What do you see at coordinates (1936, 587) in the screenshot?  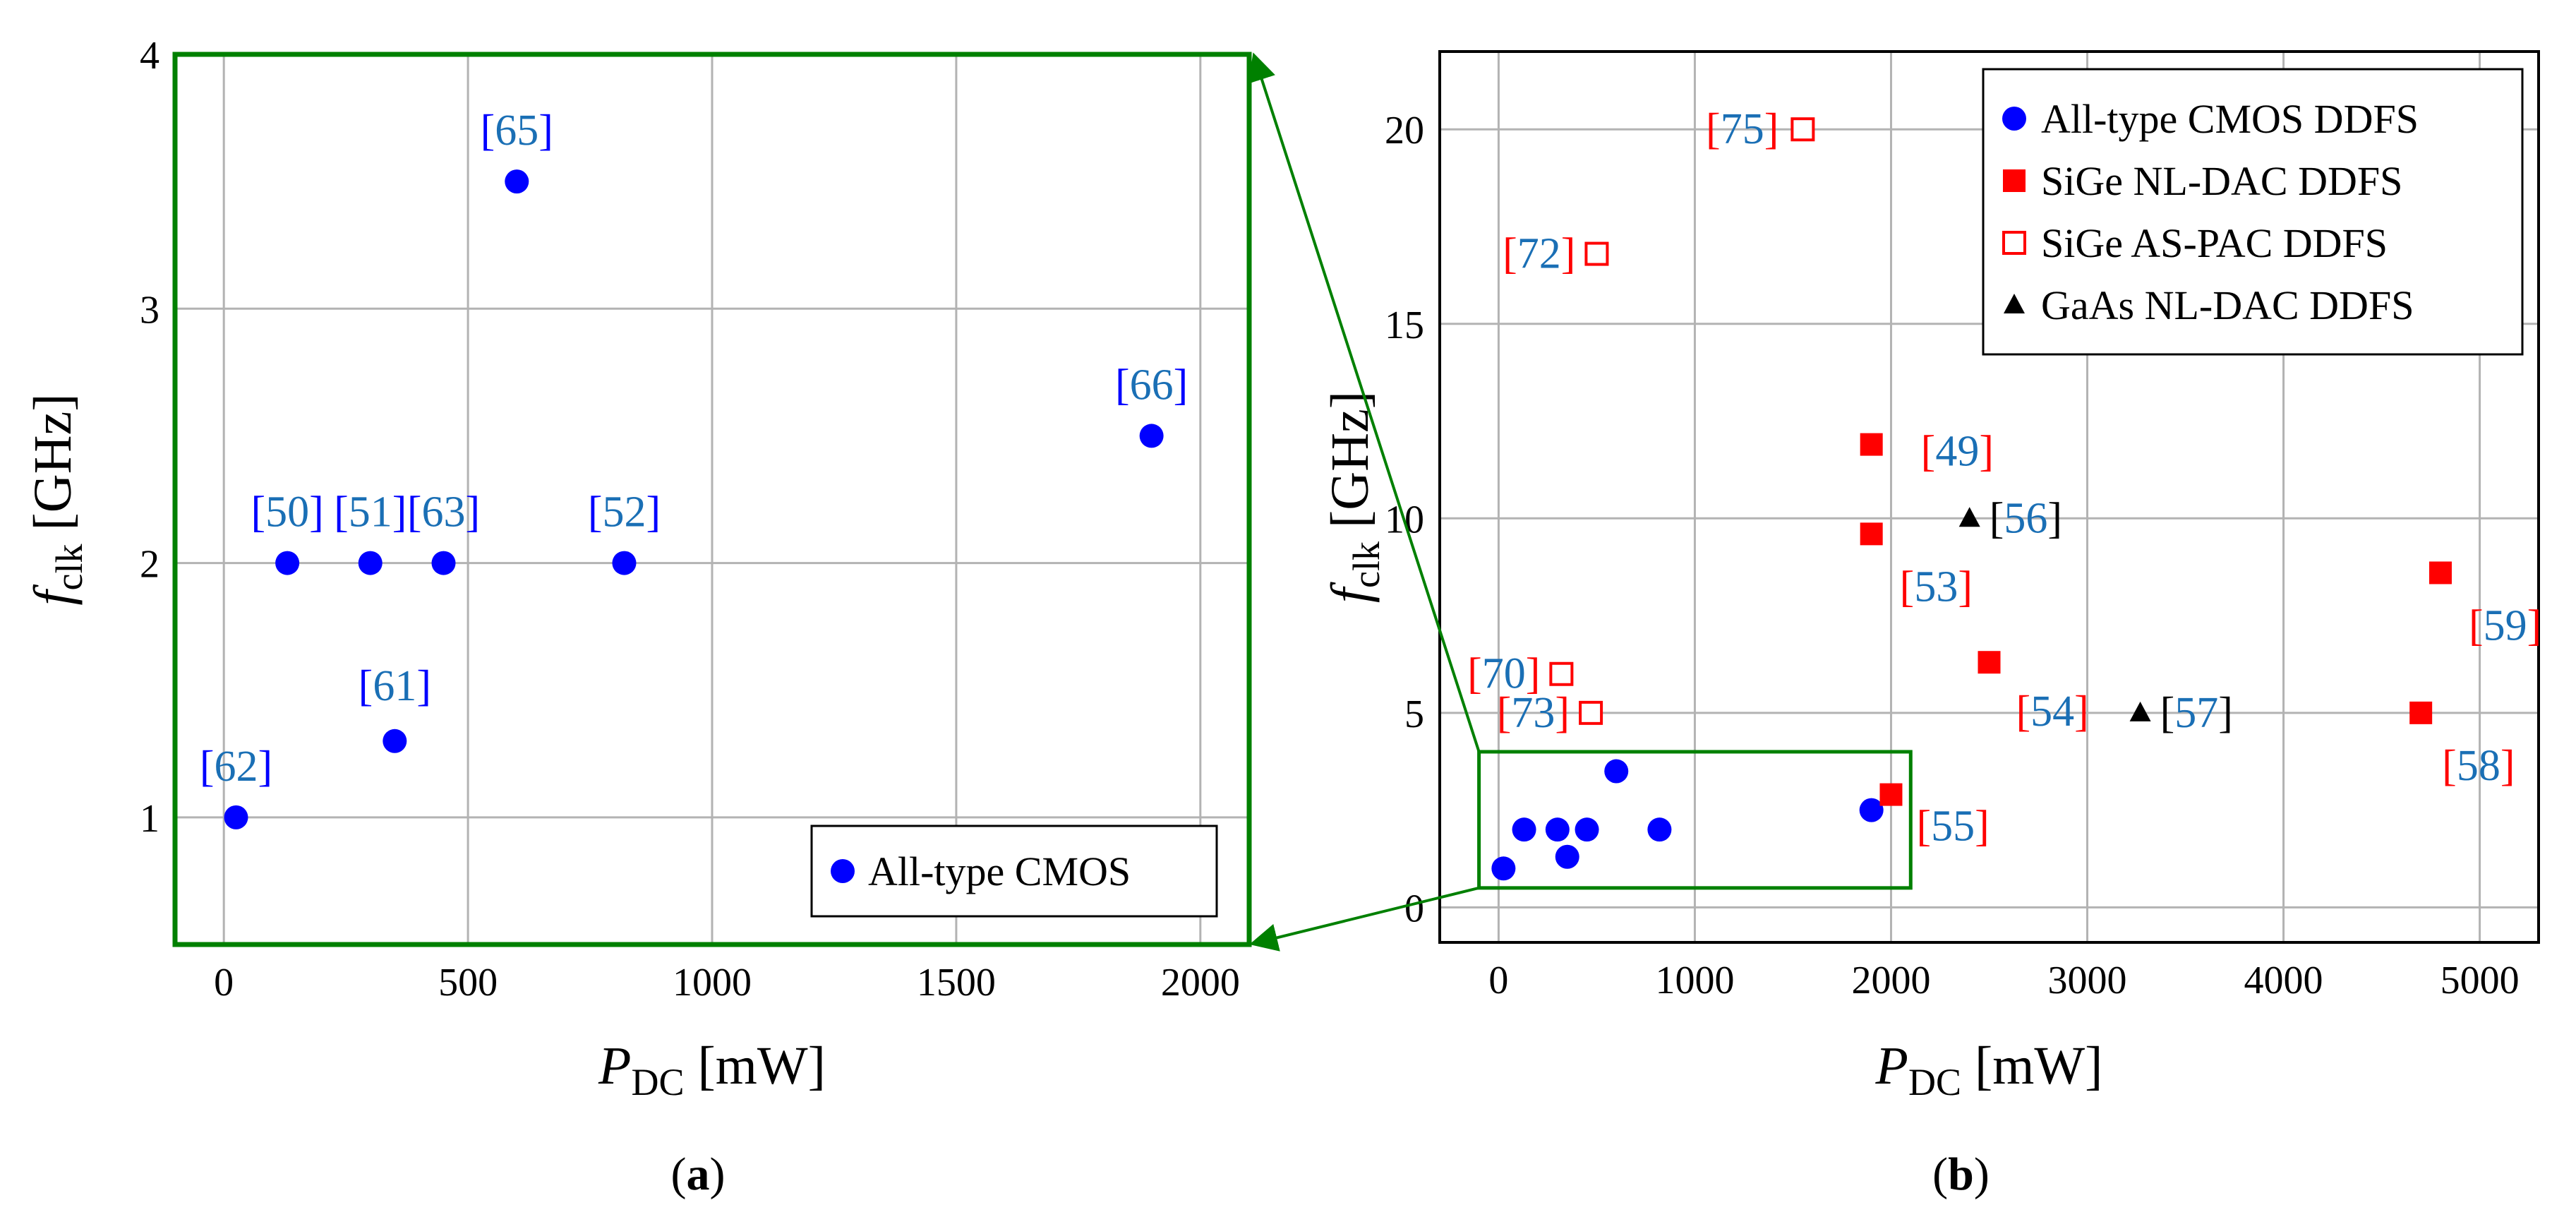 I see `point-label: [53]` at bounding box center [1936, 587].